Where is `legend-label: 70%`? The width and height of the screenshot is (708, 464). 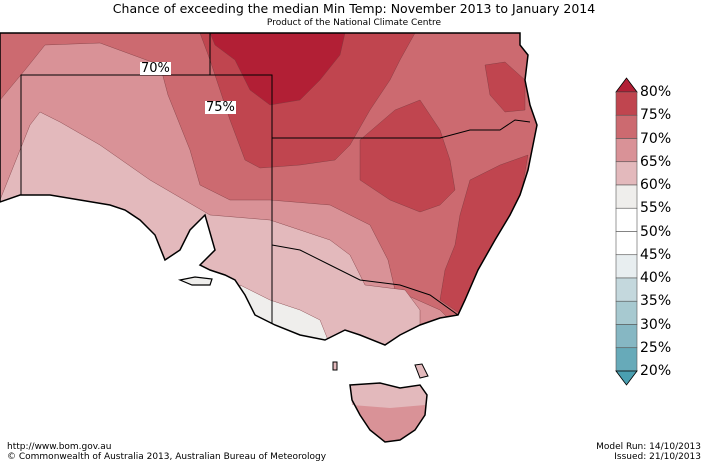
legend-label: 70% is located at coordinates (656, 138).